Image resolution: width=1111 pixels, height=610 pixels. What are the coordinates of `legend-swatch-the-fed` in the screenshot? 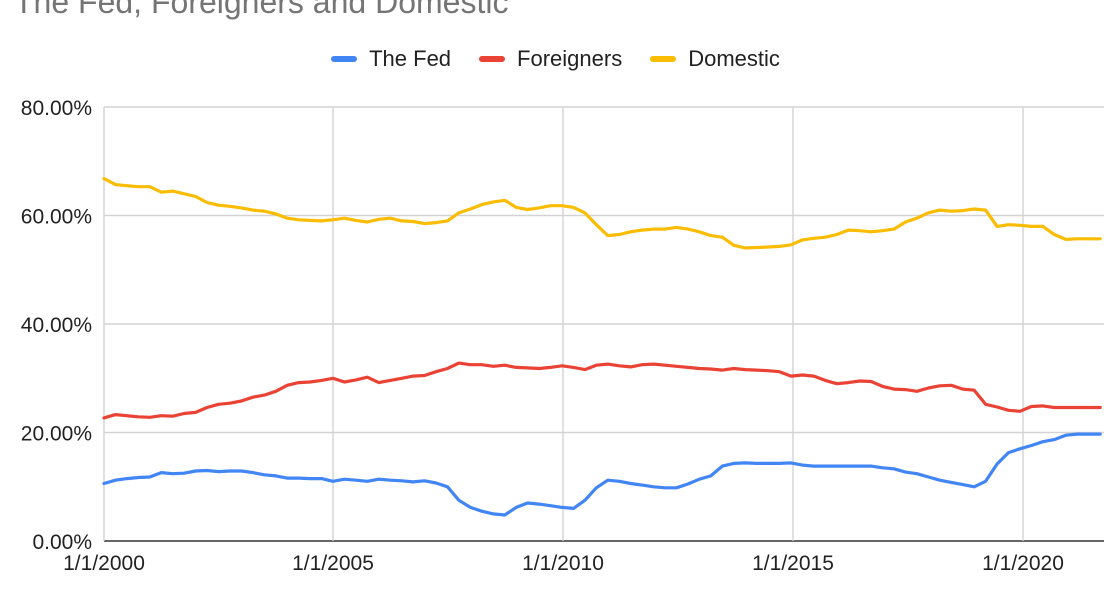 It's located at (344, 59).